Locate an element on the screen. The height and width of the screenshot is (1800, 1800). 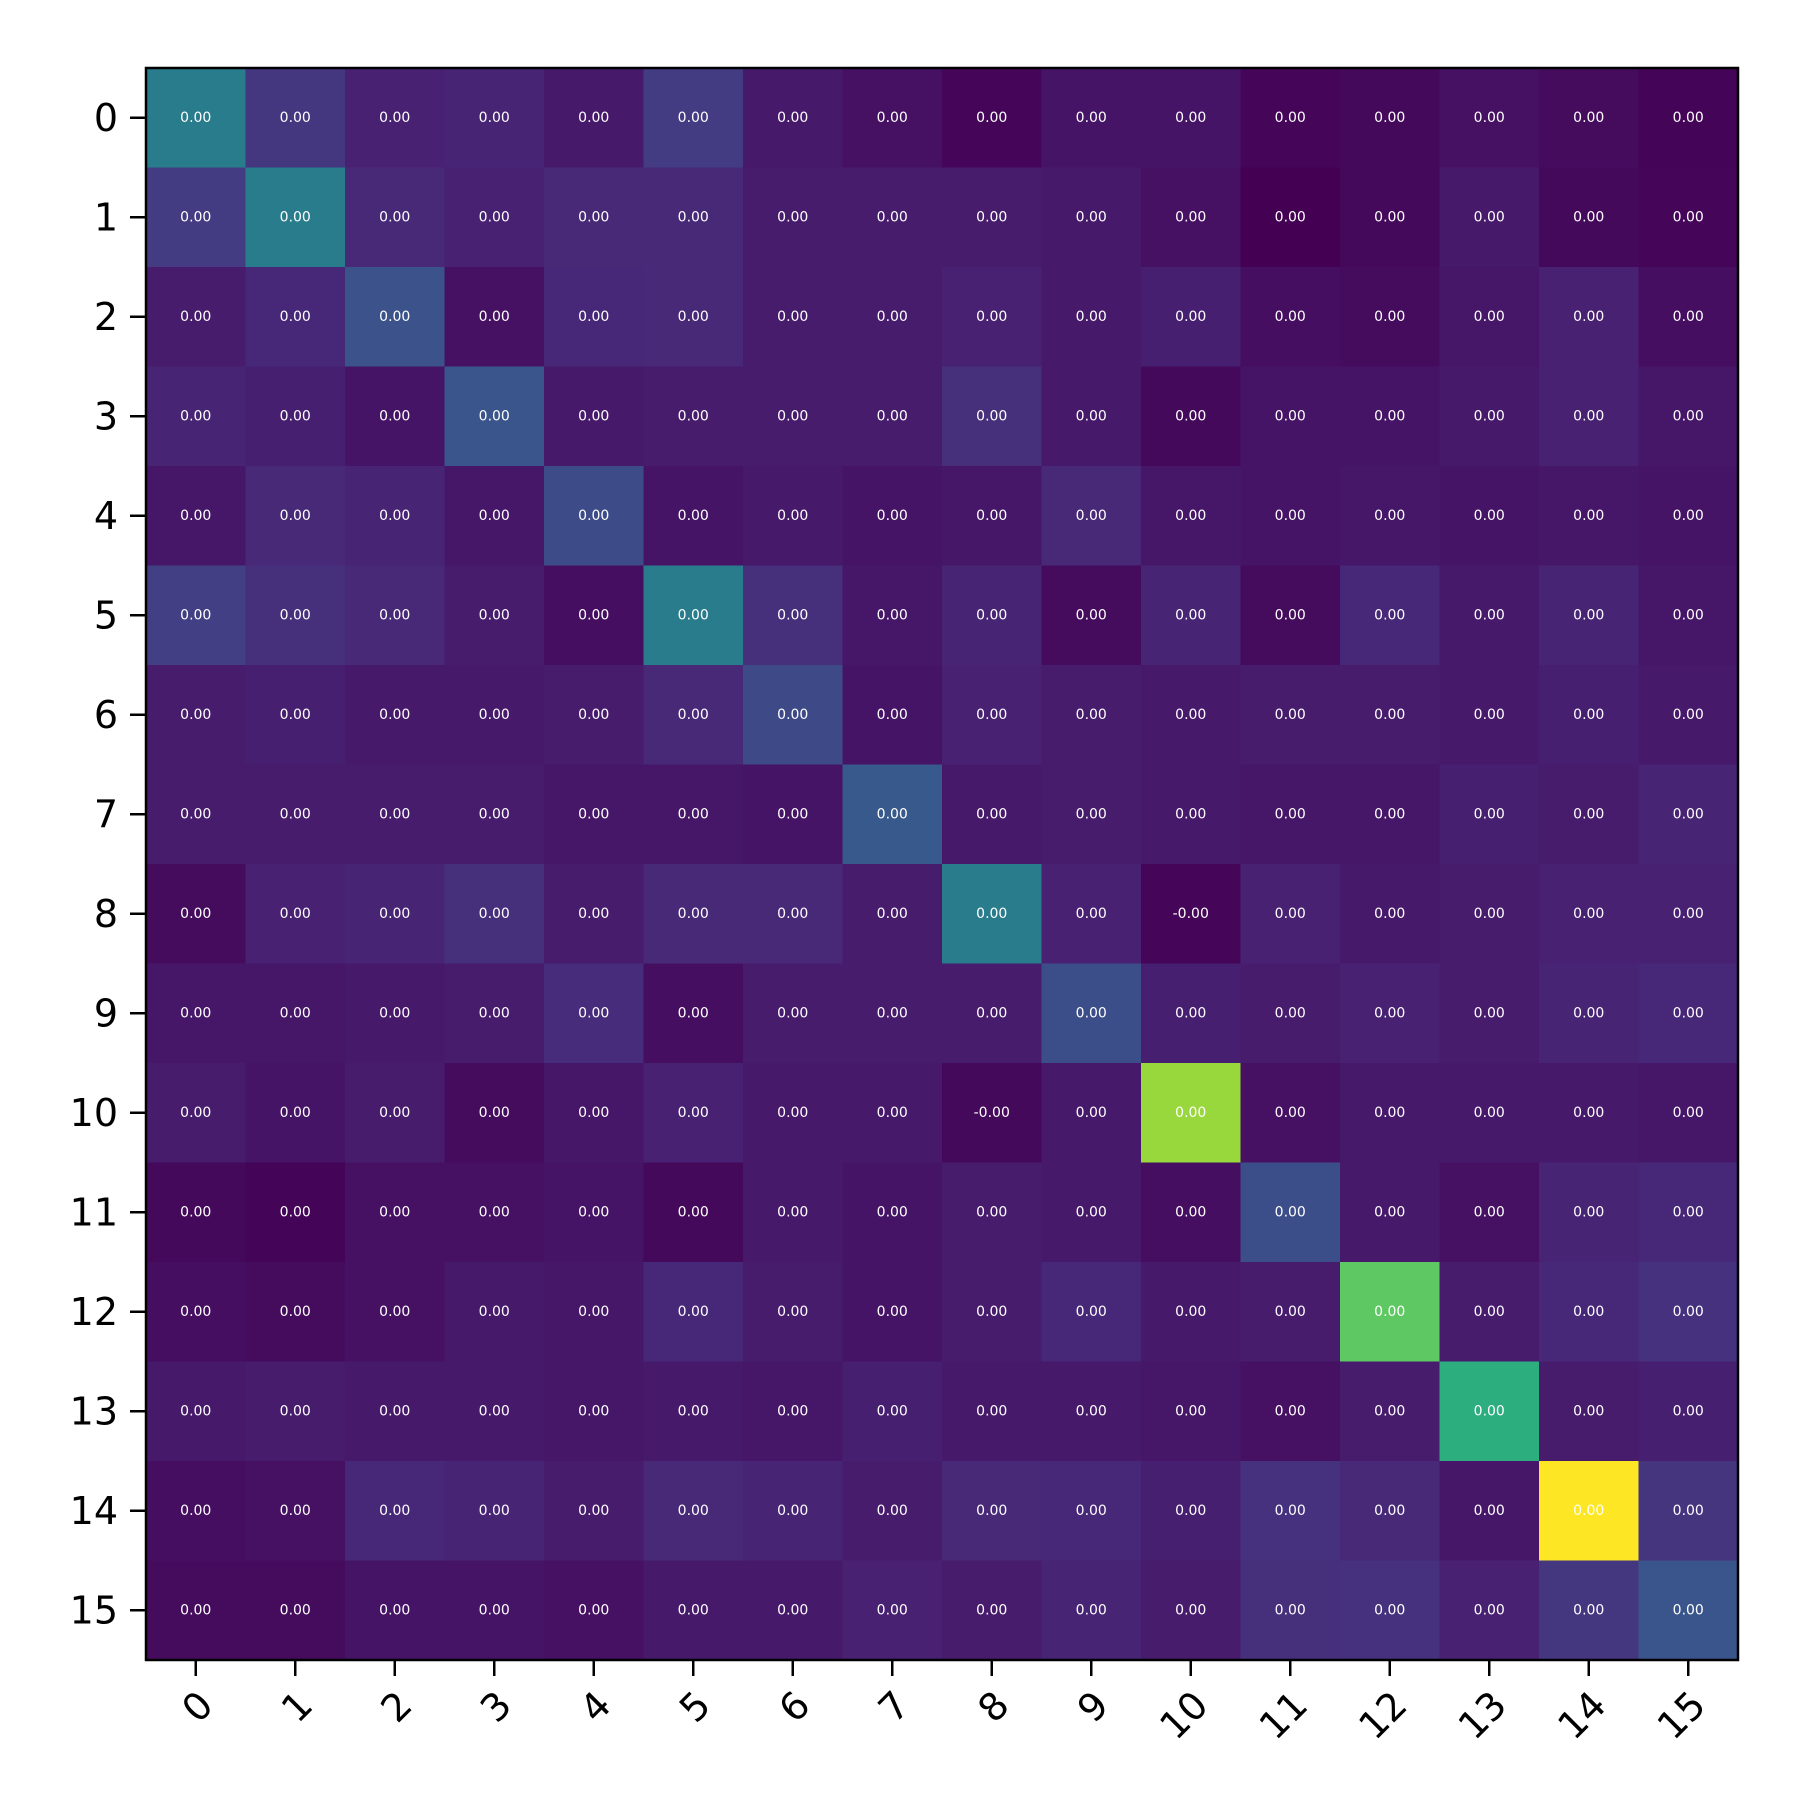
cell-value-label-1-2: 0.00 is located at coordinates (394, 217).